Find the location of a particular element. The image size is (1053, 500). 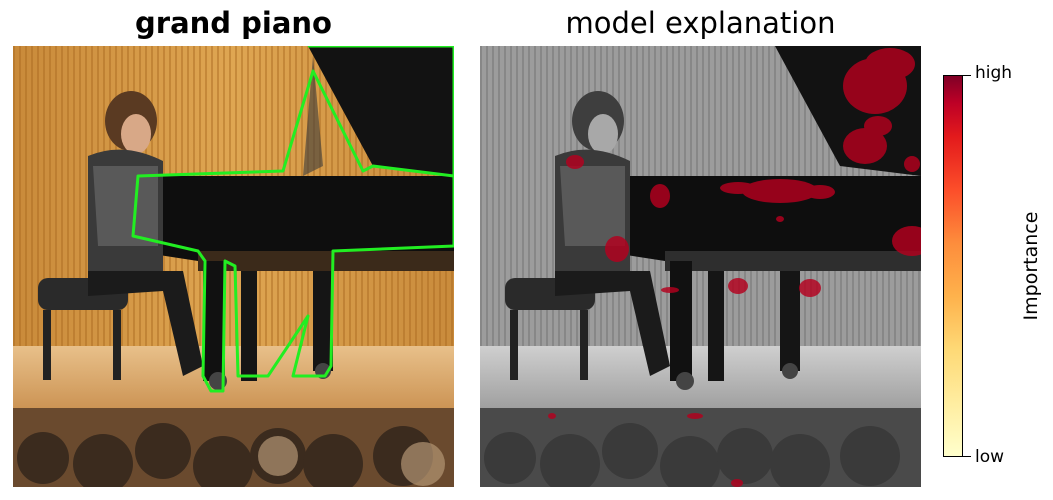

right-panel-title: model explanation is located at coordinates (700, 23).